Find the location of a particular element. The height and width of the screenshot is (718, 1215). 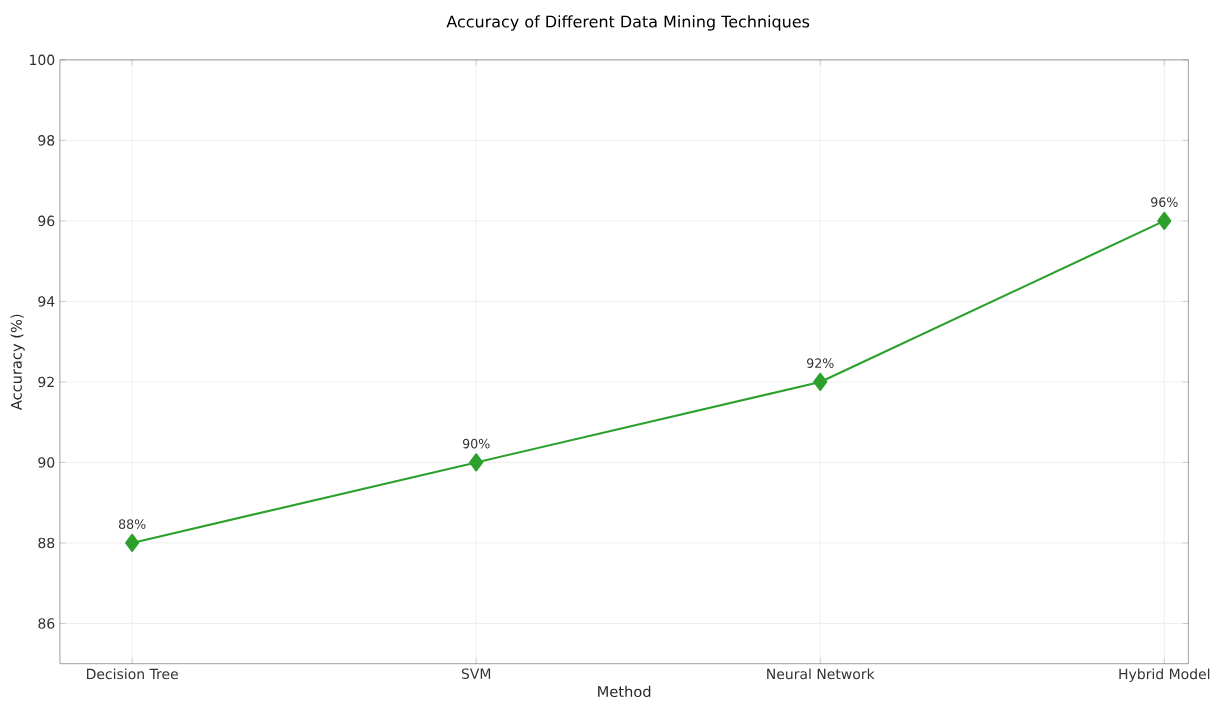

y-tick-label: 86 is located at coordinates (46, 623).